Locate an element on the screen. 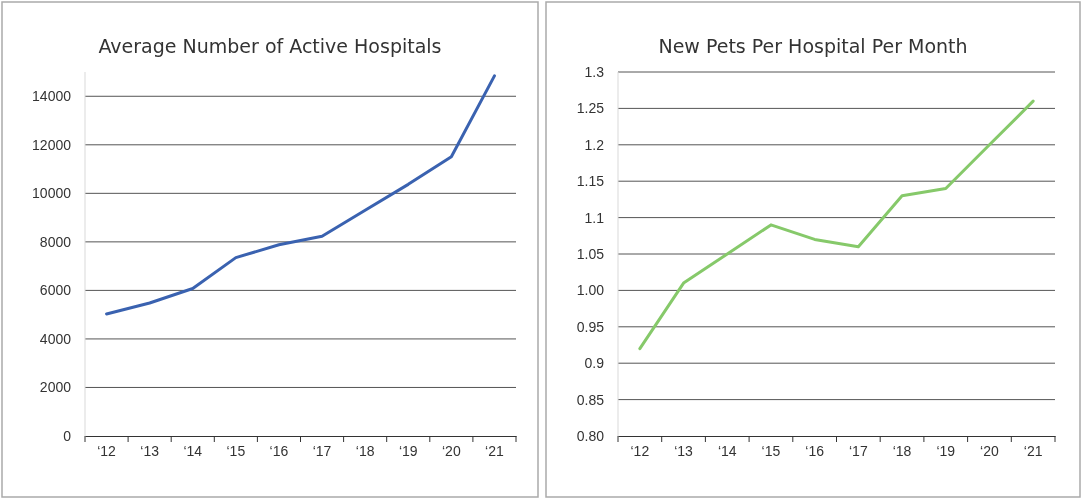 This screenshot has width=1082, height=501. y-tick-label: 12000 is located at coordinates (52, 144).